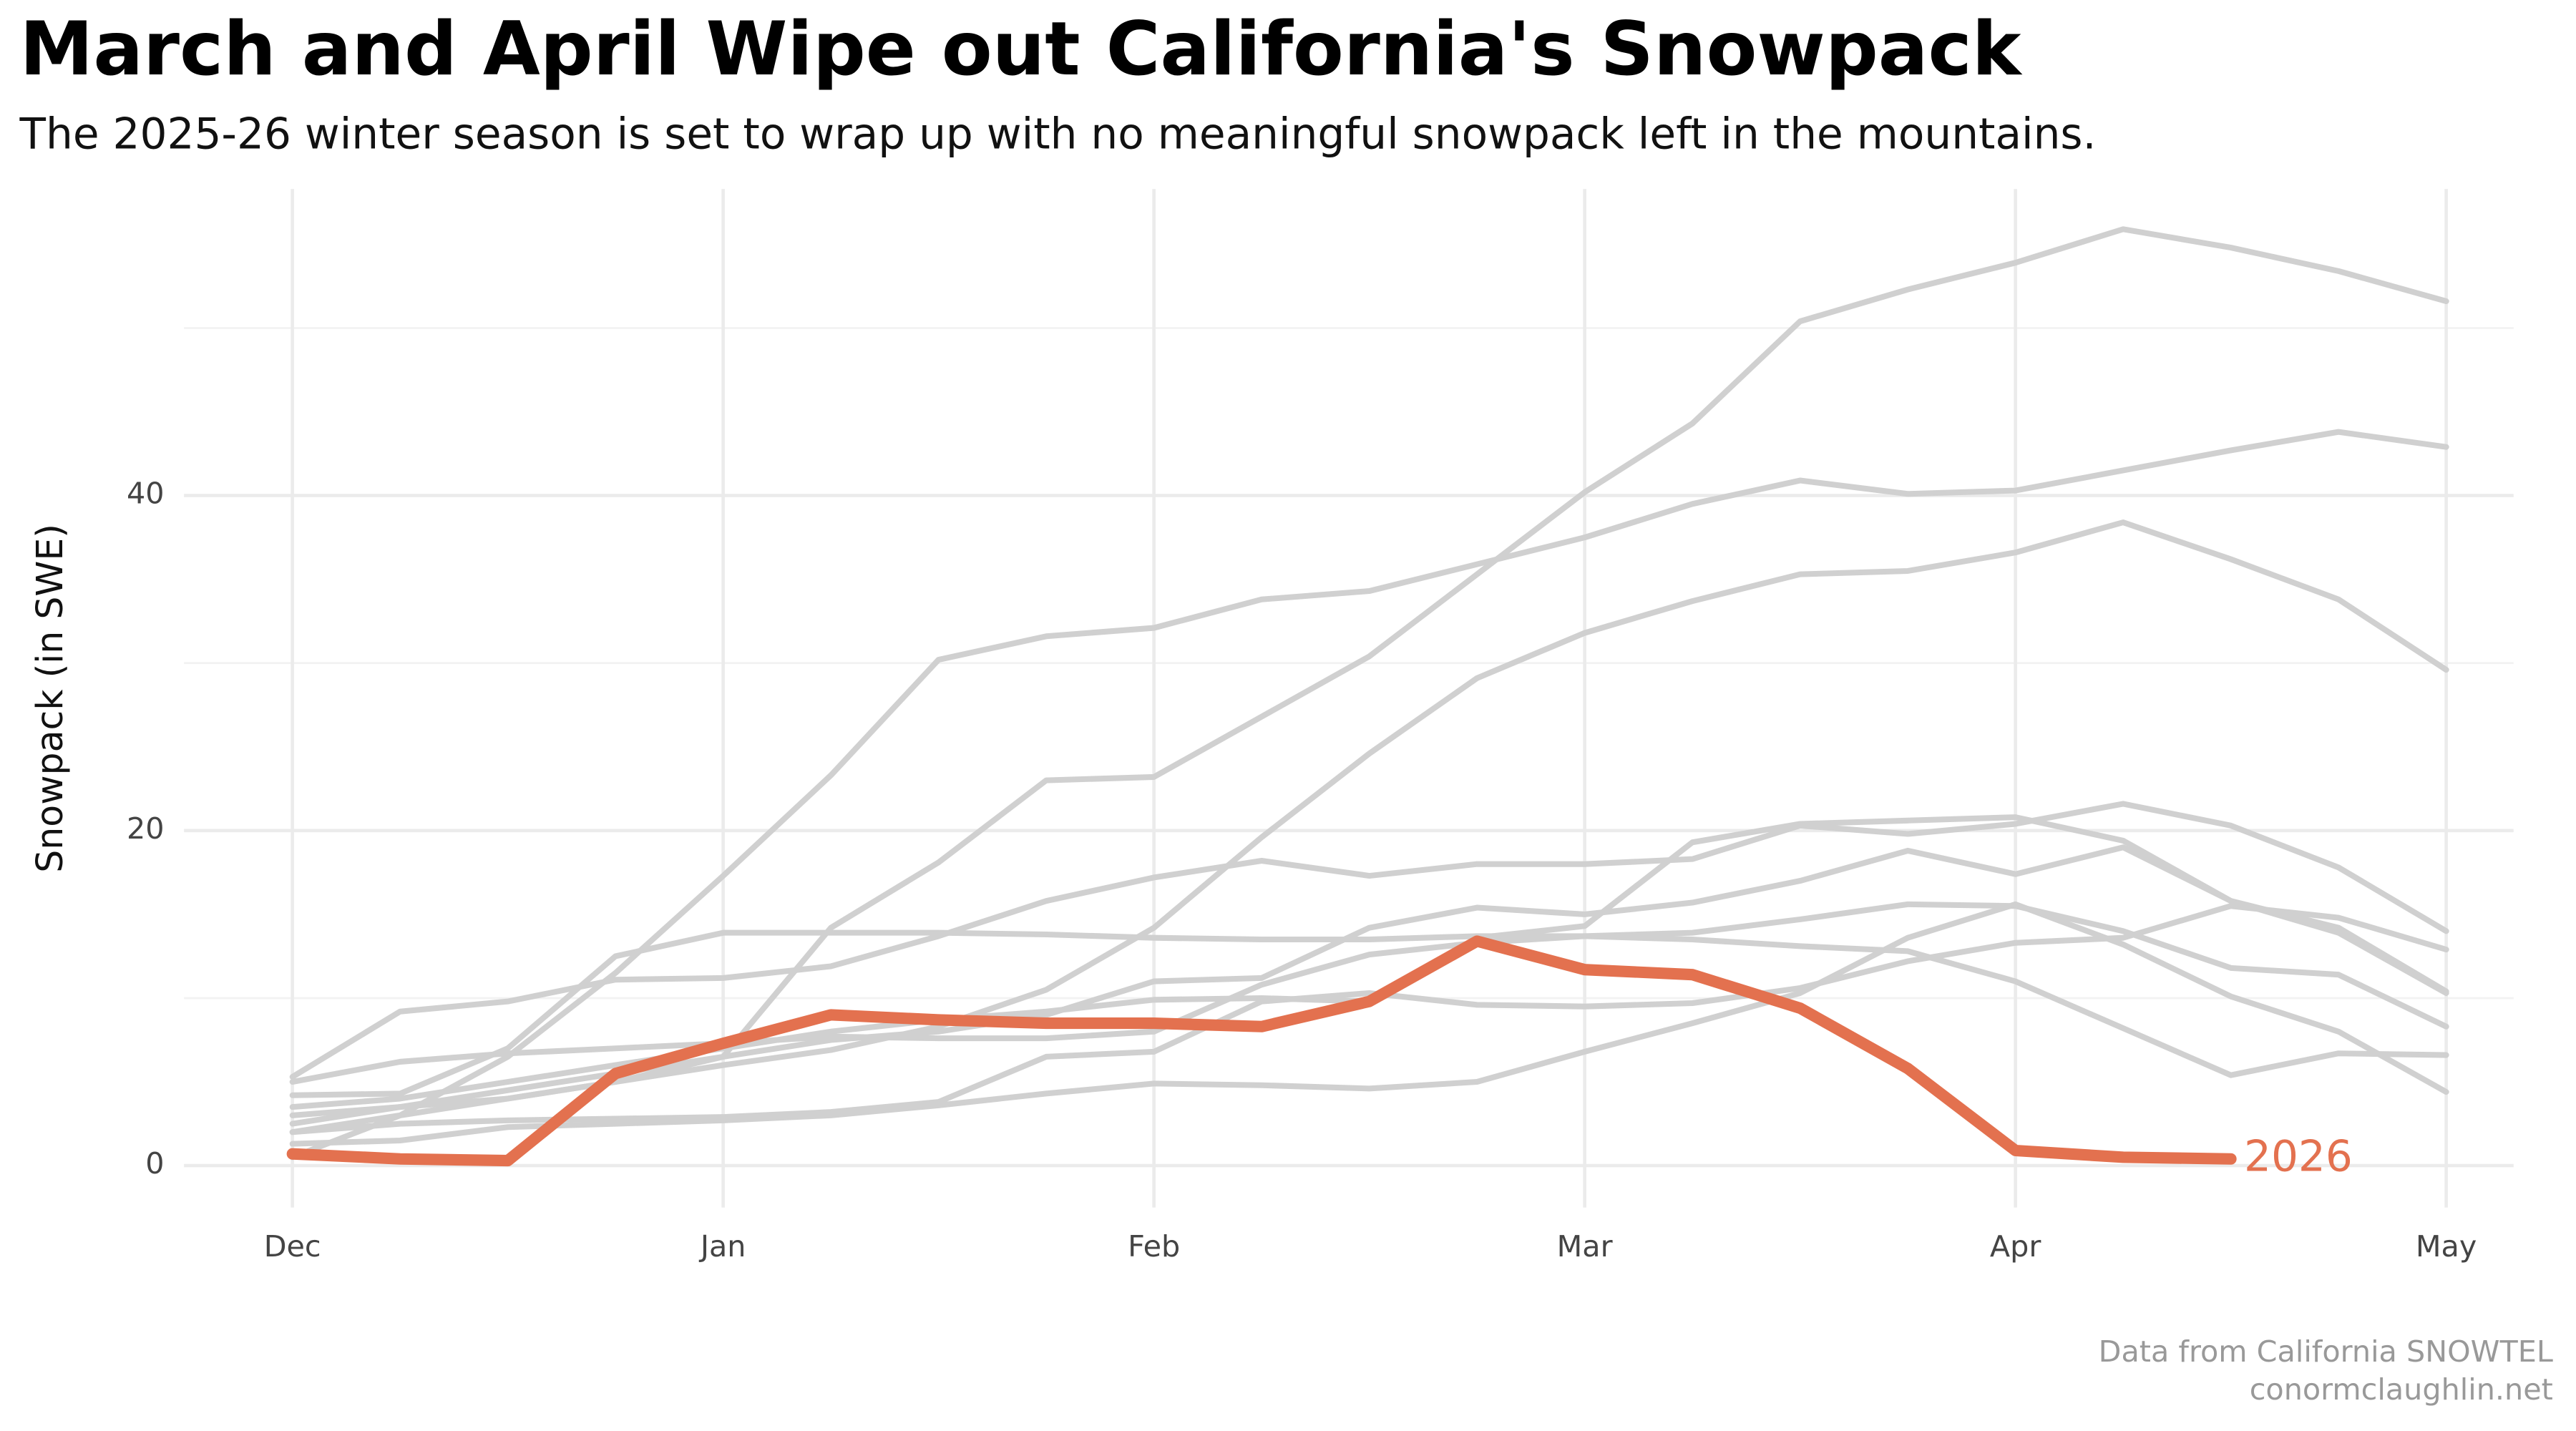 The height and width of the screenshot is (1431, 2576). Describe the element at coordinates (146, 828) in the screenshot. I see `y-tick-label: 20` at that location.